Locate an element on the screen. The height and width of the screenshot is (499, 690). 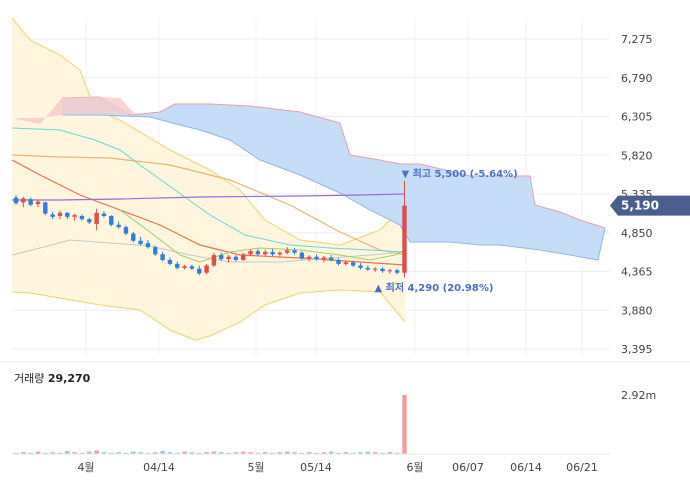
x-tick-label: 4월 is located at coordinates (85, 467).